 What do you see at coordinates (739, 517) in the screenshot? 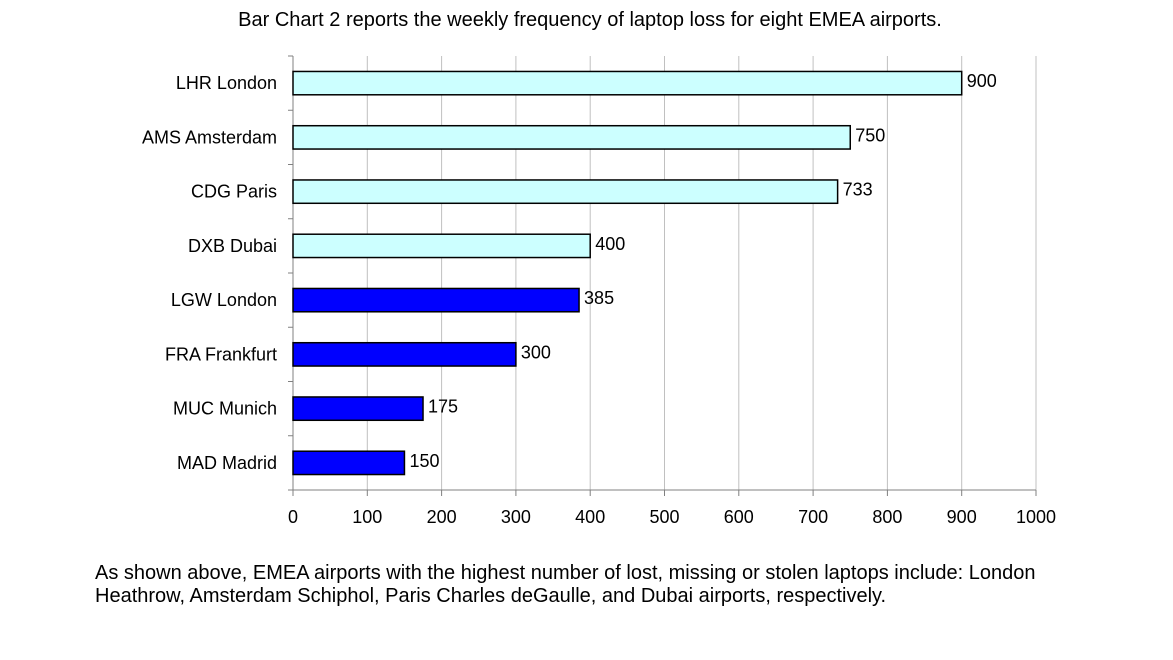
I see `x-tick-label: 600` at bounding box center [739, 517].